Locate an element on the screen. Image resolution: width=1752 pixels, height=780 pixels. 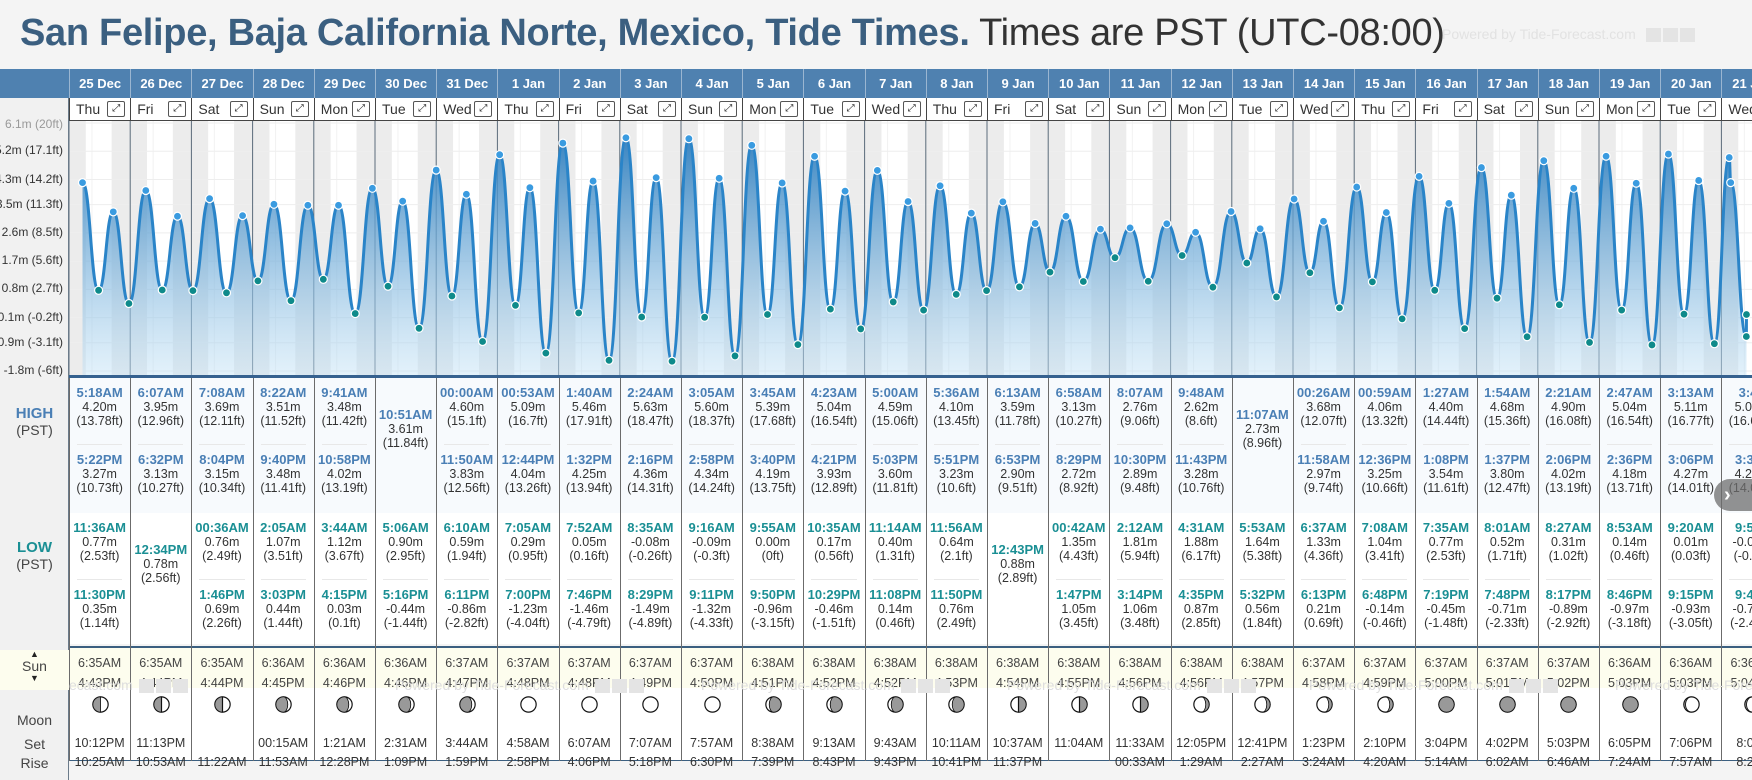
tide-height-m: 2.73m is located at coordinates (1262, 429).